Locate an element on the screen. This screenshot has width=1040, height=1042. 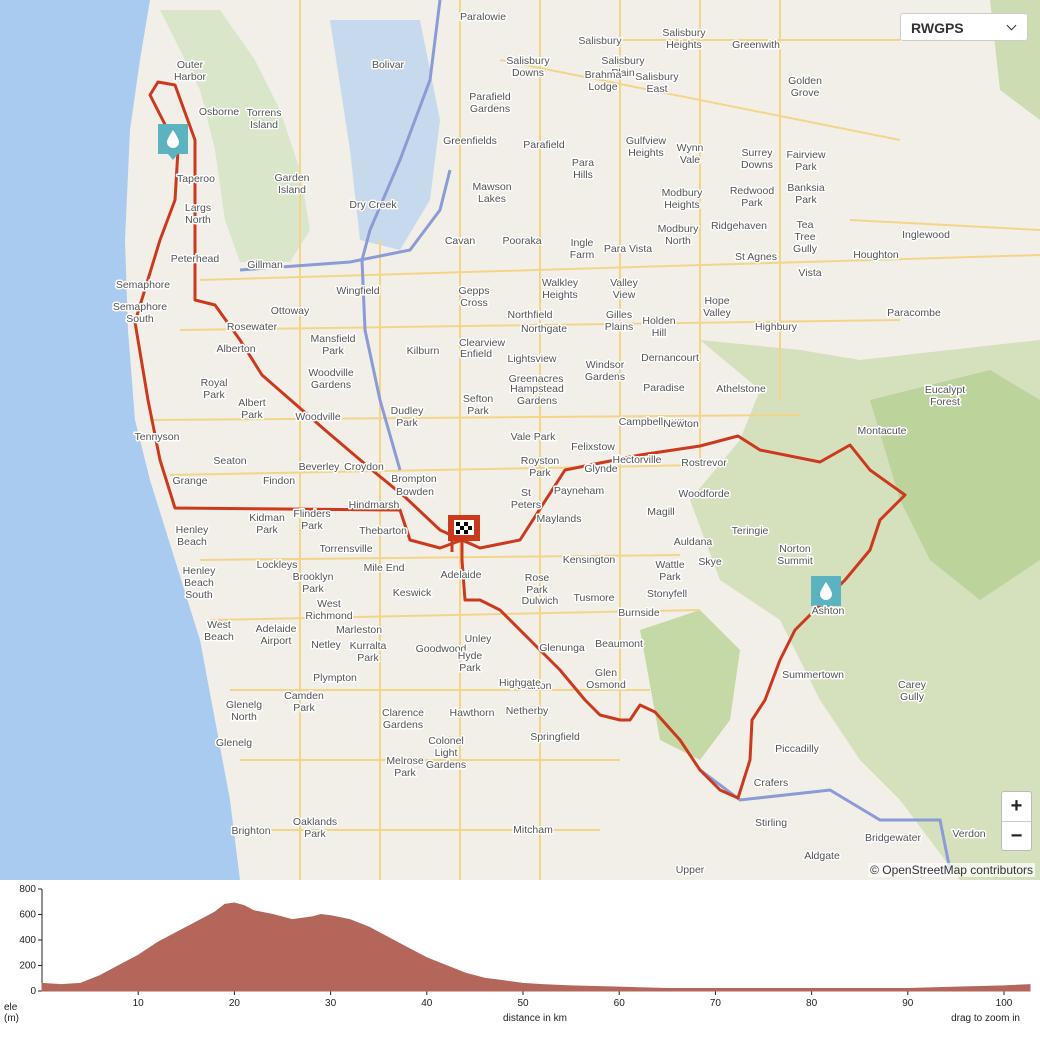
place-label: Dry Creek is located at coordinates (373, 205).